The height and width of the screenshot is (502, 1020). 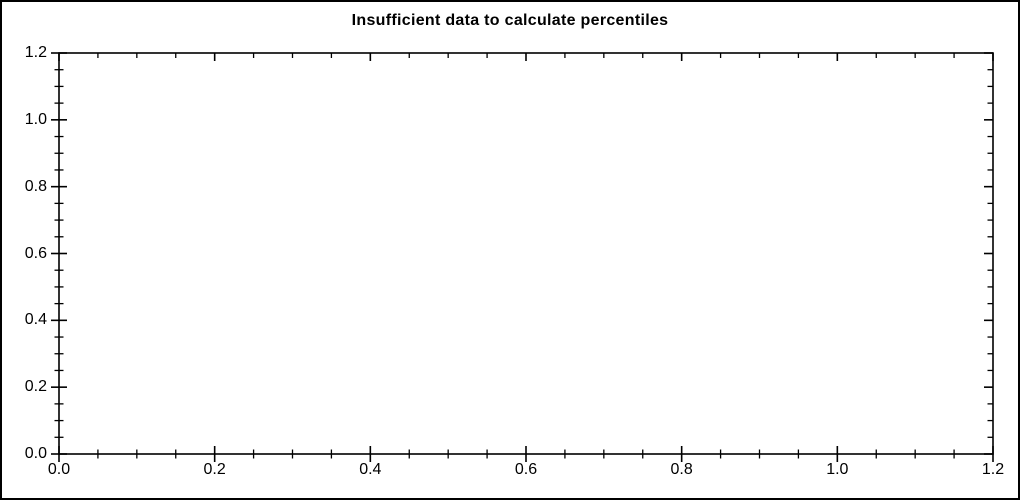 I want to click on y-tick-label: 1.0, so click(x=35, y=119).